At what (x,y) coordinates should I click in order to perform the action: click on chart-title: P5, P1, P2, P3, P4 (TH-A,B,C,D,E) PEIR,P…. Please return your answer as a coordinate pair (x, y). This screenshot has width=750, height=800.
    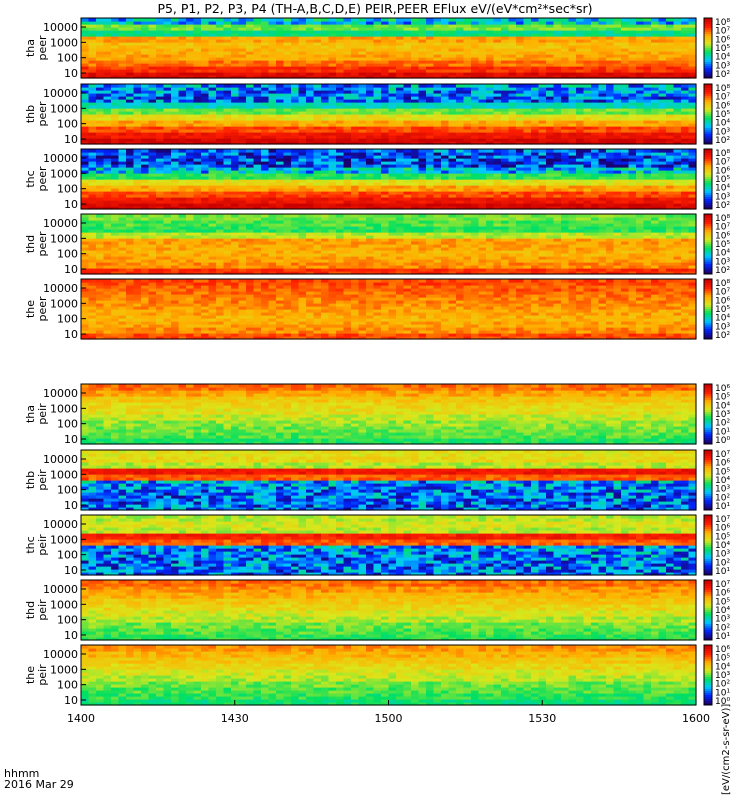
    Looking at the image, I should click on (375, 8).